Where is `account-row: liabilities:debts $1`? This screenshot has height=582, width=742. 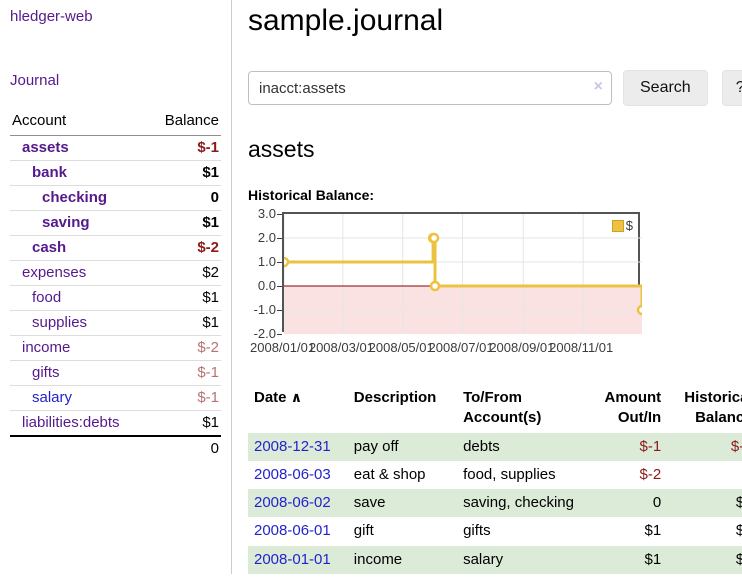 account-row: liabilities:debts $1 is located at coordinates (115, 423).